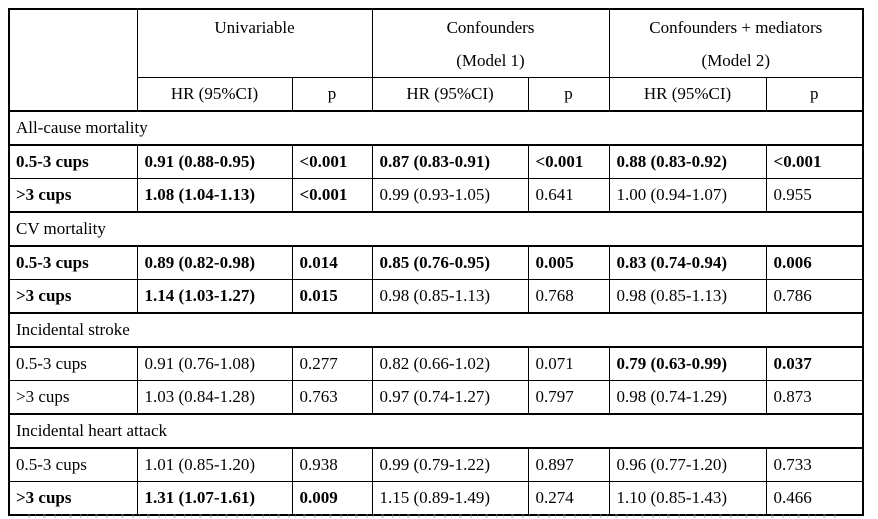 The image size is (878, 519). What do you see at coordinates (332, 498) in the screenshot?
I see `p-cell: 0.009` at bounding box center [332, 498].